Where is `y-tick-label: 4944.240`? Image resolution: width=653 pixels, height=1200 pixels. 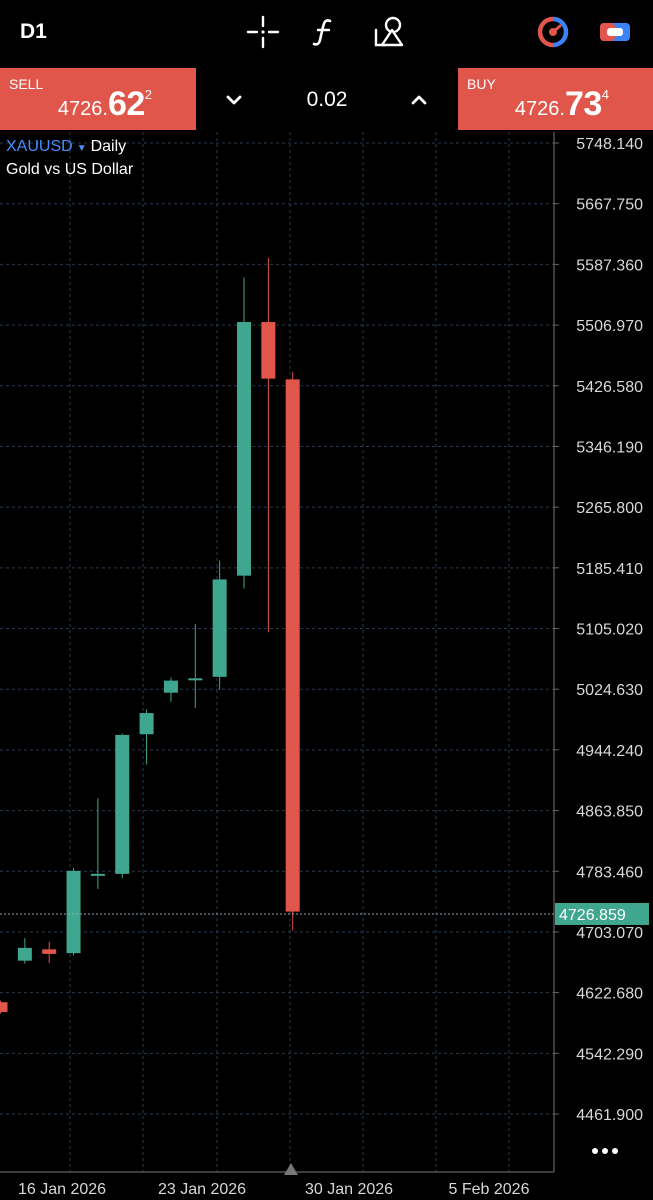
y-tick-label: 4944.240 is located at coordinates (609, 751).